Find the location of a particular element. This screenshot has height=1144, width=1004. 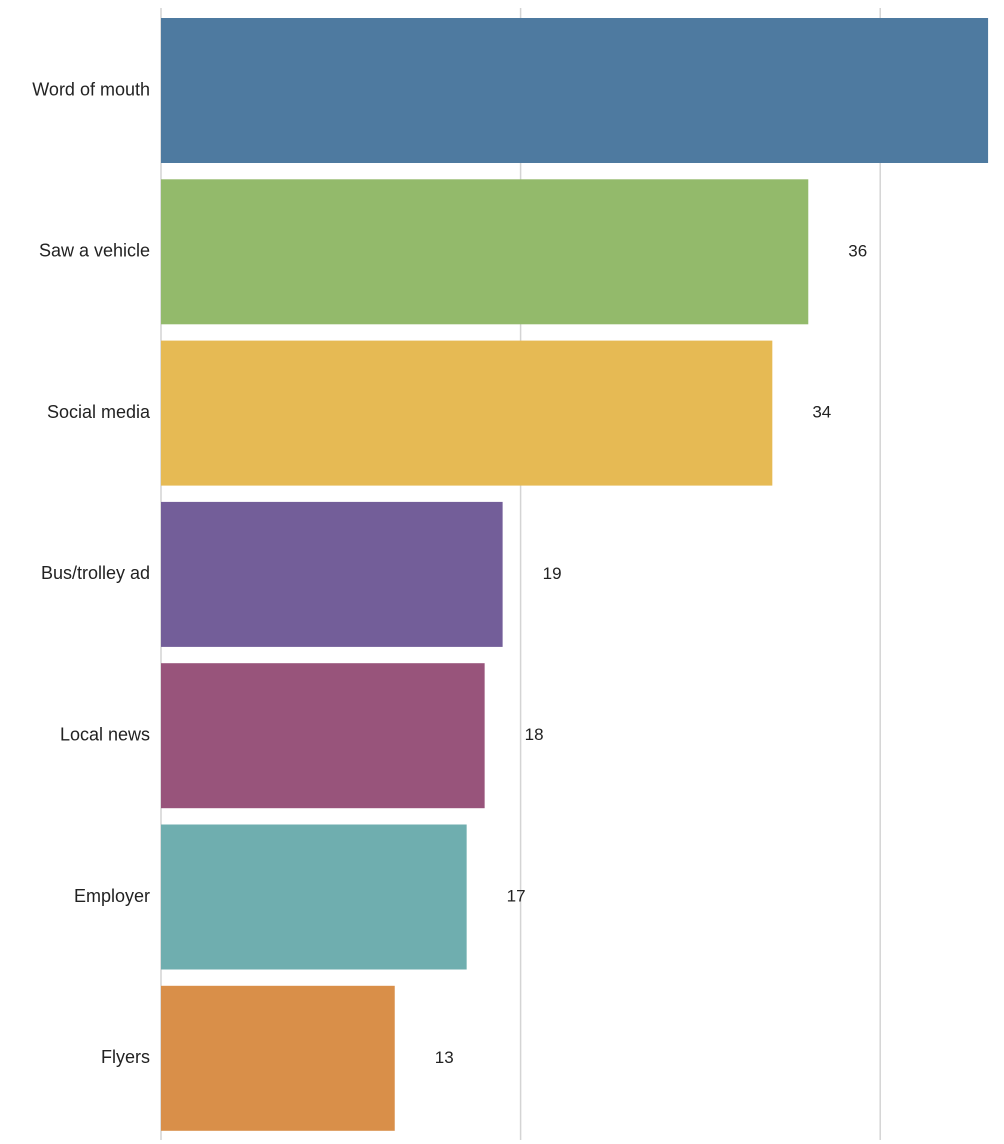

category-label-employer: Employer is located at coordinates (112, 896).